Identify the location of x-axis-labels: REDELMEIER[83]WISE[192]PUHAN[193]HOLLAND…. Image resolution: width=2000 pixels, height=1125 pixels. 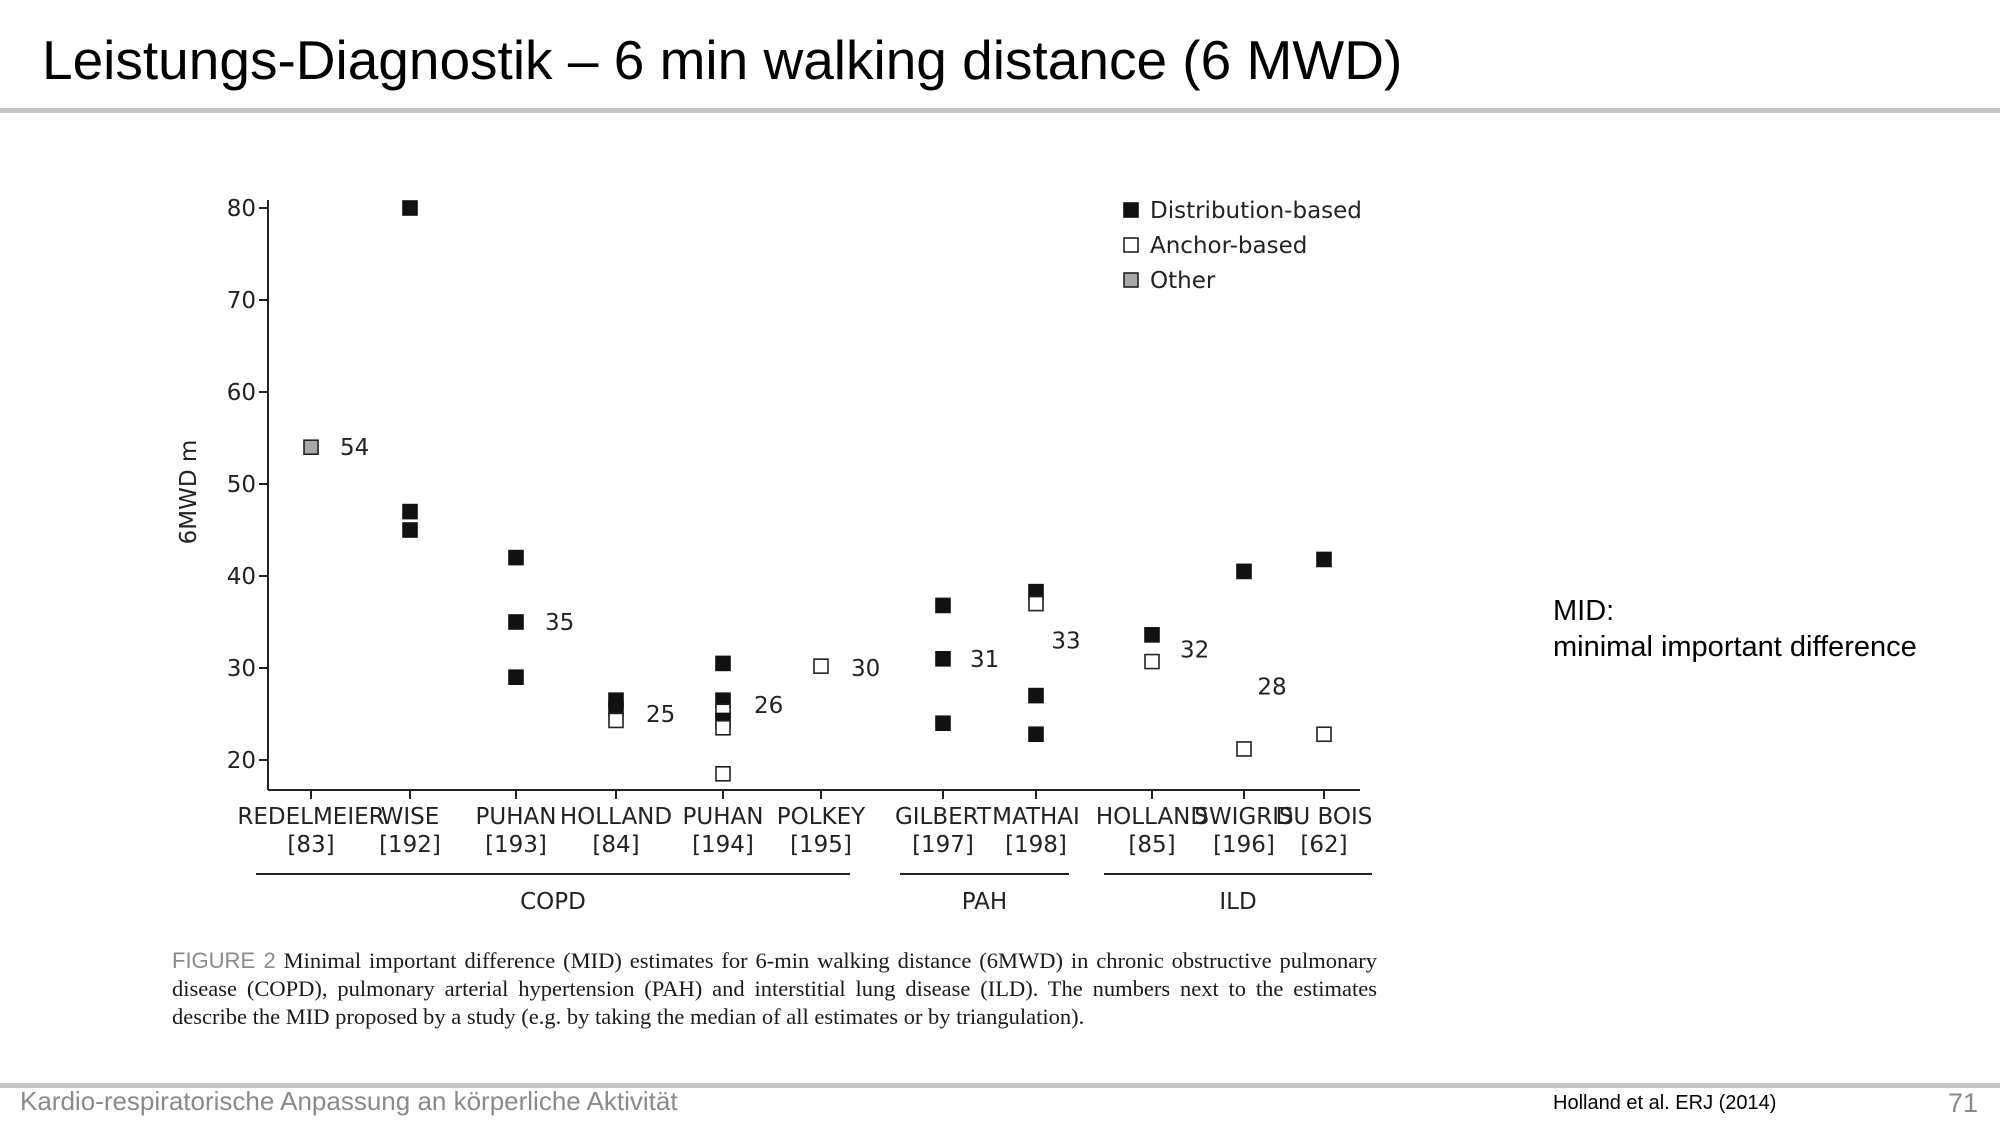
(804, 831).